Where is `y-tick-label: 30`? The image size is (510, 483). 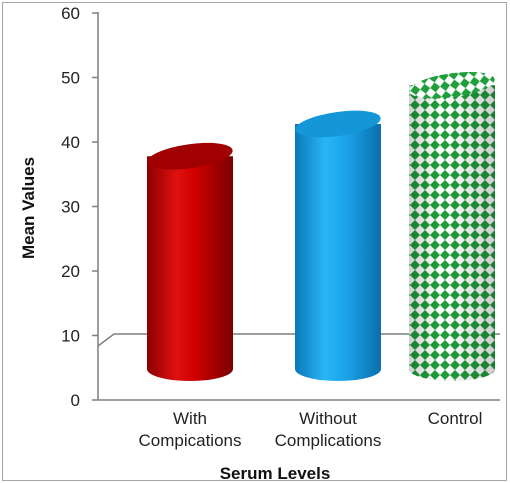 y-tick-label: 30 is located at coordinates (70, 207).